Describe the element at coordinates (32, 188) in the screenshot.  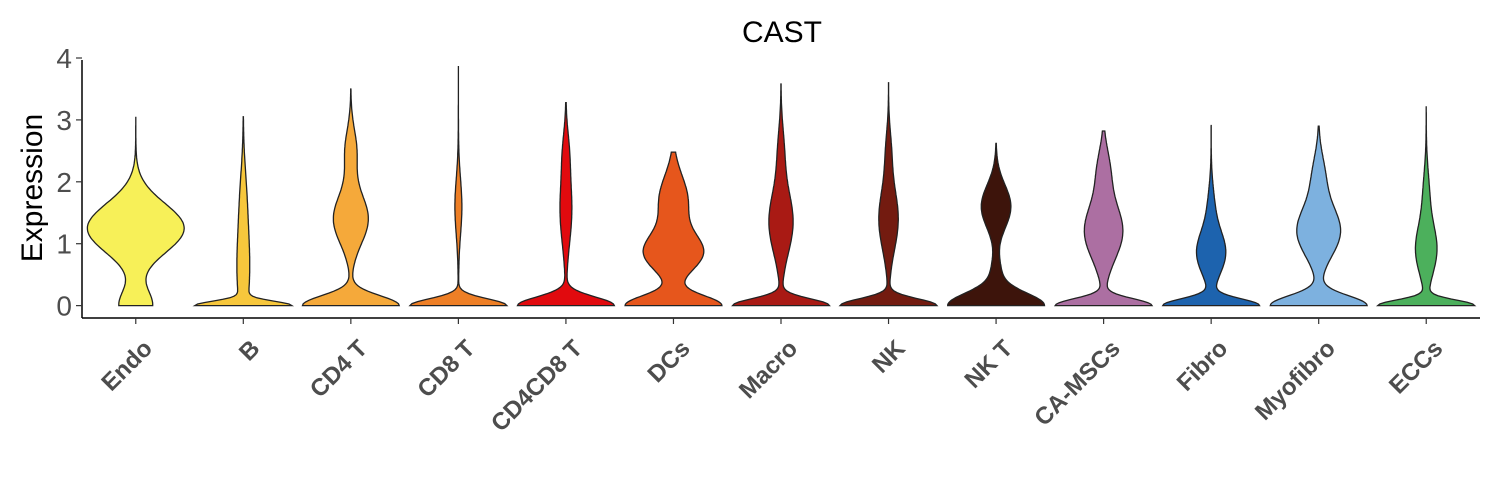
I see `y-axis-label: Expression` at that location.